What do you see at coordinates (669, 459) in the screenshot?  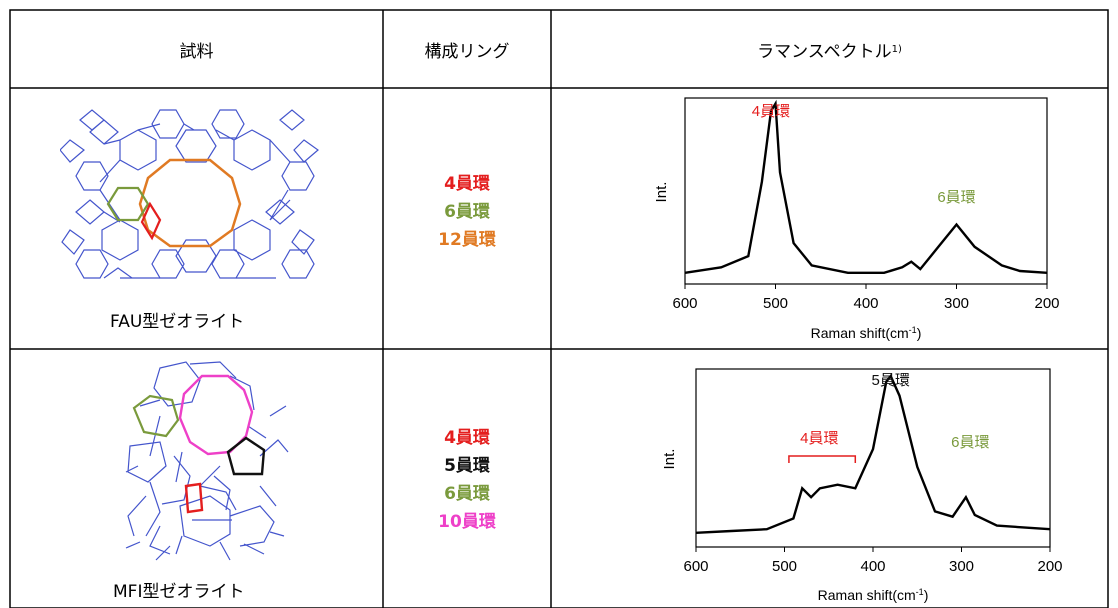 I see `mfi-ylabel: Int.` at bounding box center [669, 459].